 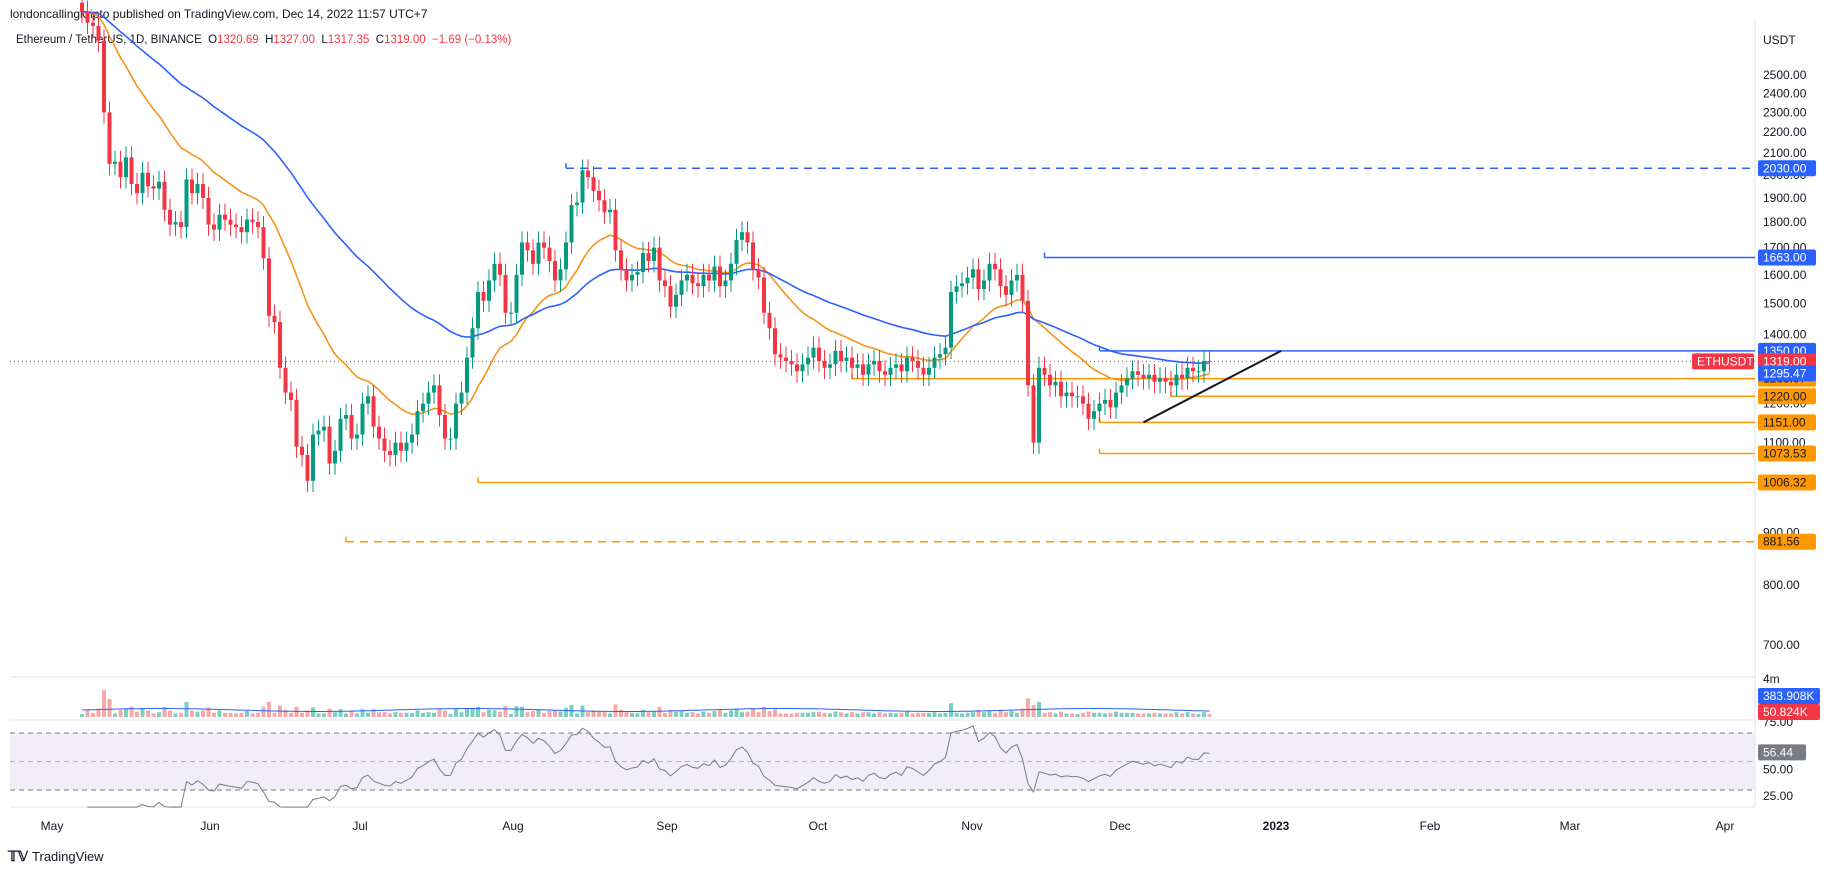 I want to click on time-axis: May Jun Jul Aug Sep Oct Nov Dec 2023 Feb Mar Apr, so click(x=888, y=826).